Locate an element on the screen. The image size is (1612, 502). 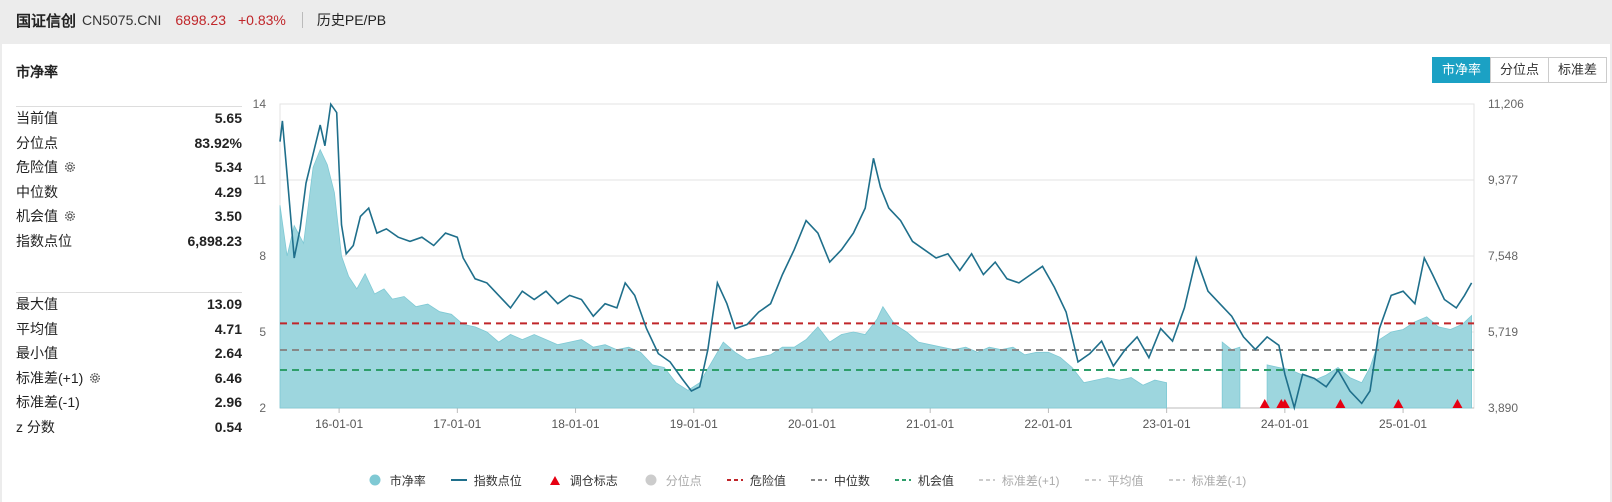
panel-title: 市净率 is located at coordinates (37, 72).